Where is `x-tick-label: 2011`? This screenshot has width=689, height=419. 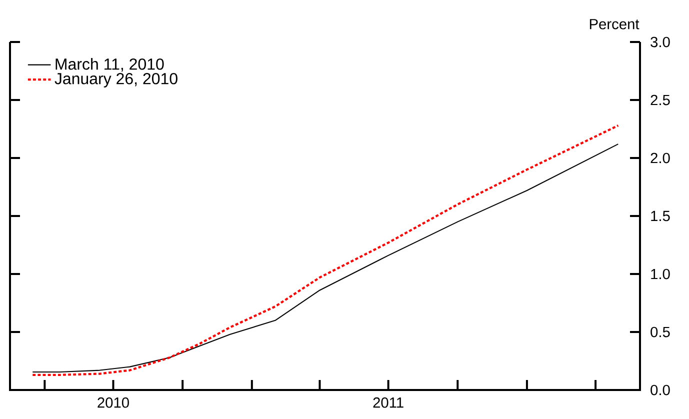
x-tick-label: 2011 is located at coordinates (388, 402).